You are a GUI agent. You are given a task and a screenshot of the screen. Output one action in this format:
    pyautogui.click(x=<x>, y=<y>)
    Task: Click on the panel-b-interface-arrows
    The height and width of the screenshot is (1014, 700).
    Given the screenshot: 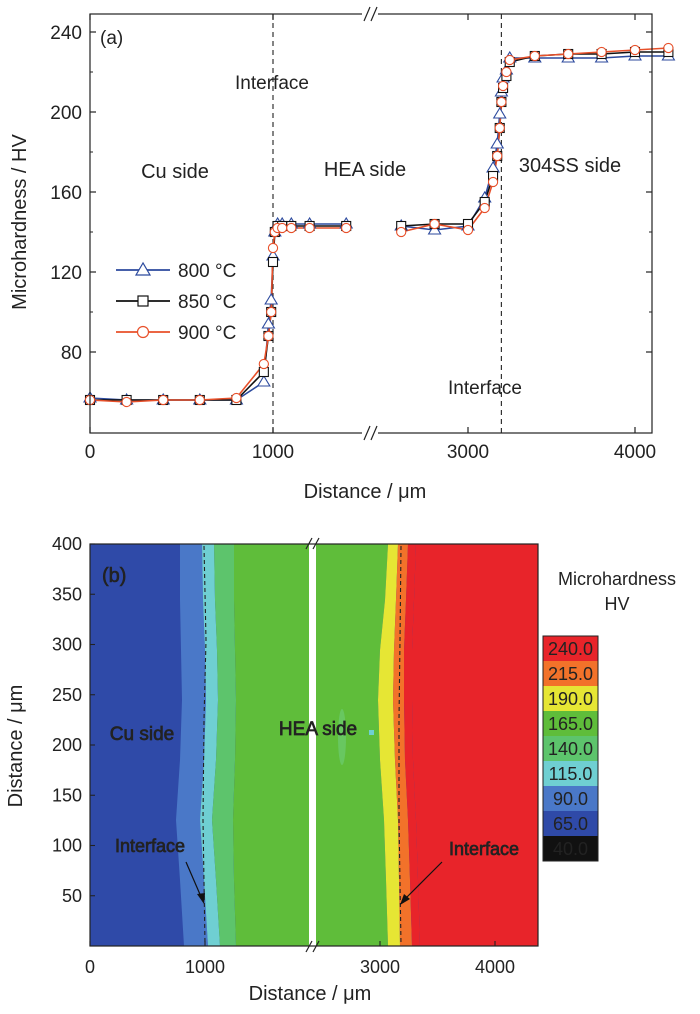 What is the action you would take?
    pyautogui.click(x=314, y=883)
    